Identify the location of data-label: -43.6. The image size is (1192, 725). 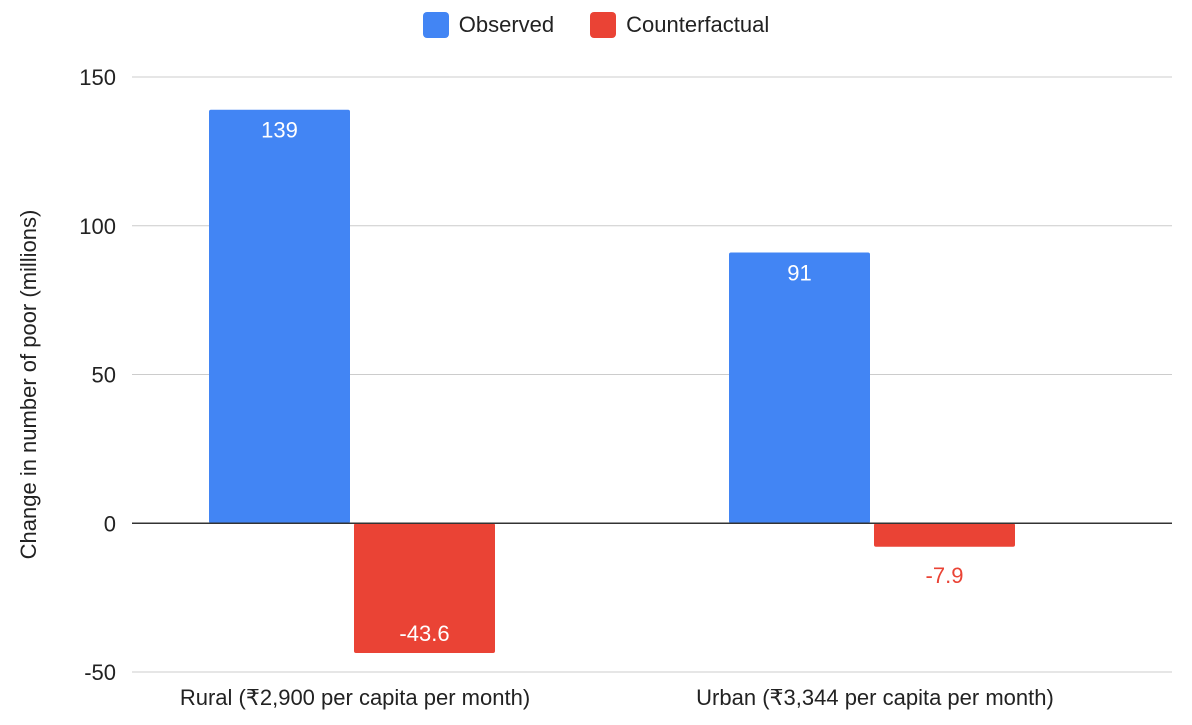
(424, 633).